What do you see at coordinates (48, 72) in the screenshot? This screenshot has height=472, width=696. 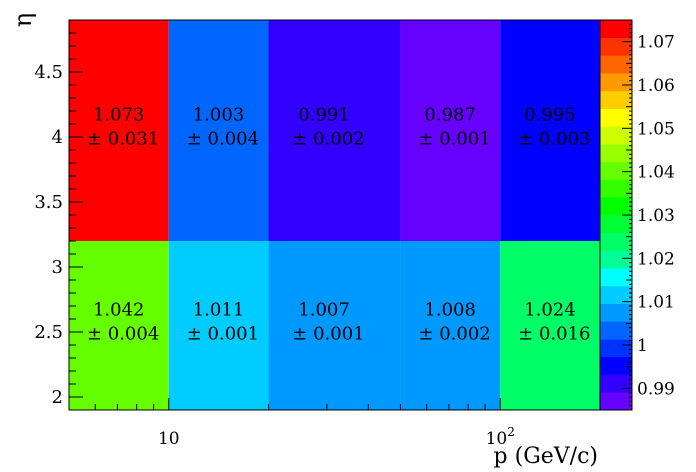 I see `y-tick-label: 4.5` at bounding box center [48, 72].